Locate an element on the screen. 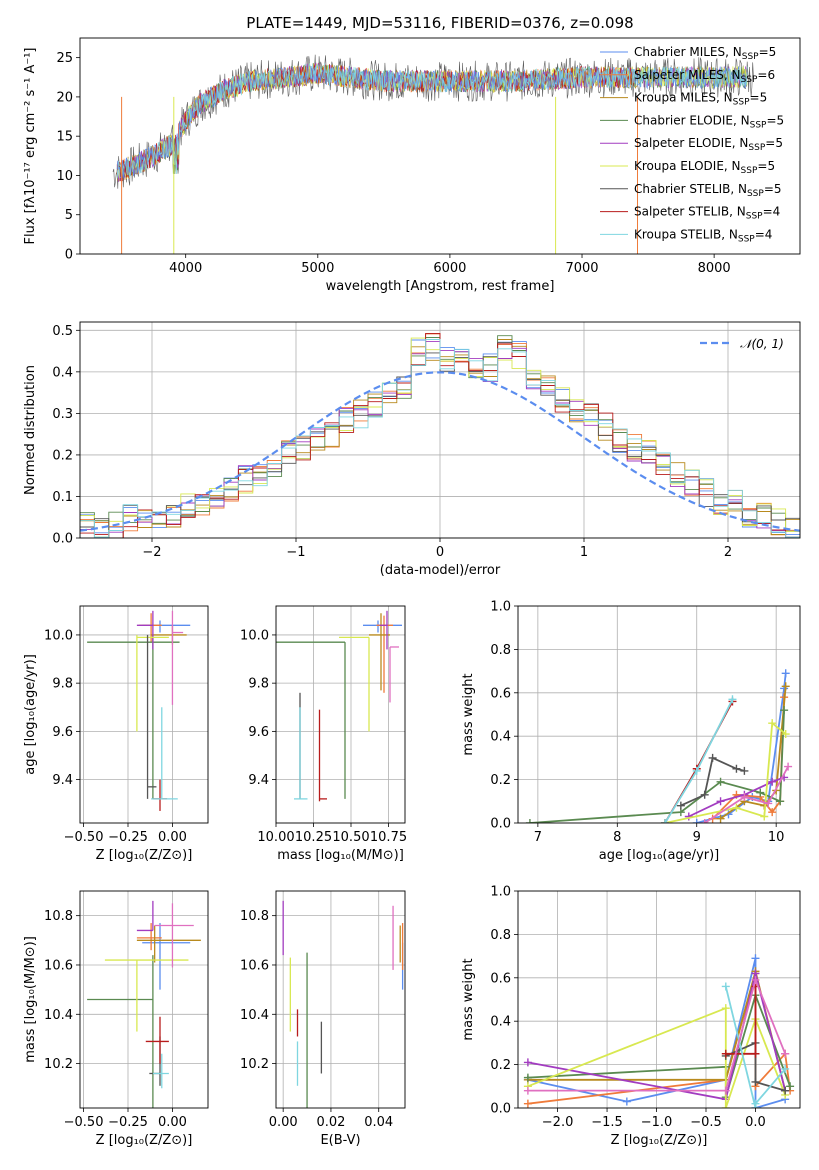 The height and width of the screenshot is (1170, 819). x-tick-label: 4000 is located at coordinates (185, 268).